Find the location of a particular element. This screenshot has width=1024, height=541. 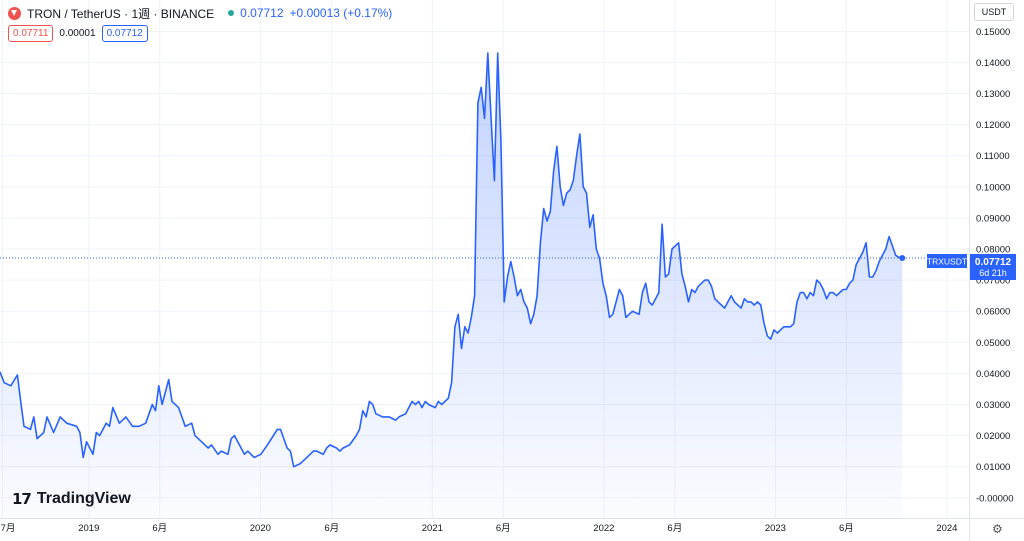

time-axis: 7月 2019 6月 2020 6月 2021 6月 2022 6月 2023 6月 2024 is located at coordinates (479, 528).